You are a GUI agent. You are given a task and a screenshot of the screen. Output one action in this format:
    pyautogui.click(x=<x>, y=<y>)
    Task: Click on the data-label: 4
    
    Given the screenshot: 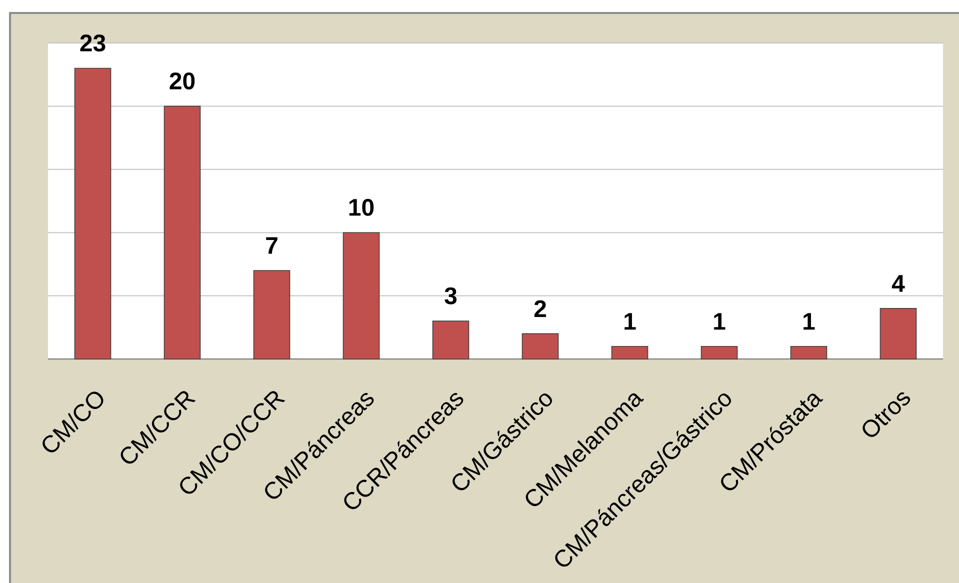 What is the action you would take?
    pyautogui.click(x=898, y=283)
    